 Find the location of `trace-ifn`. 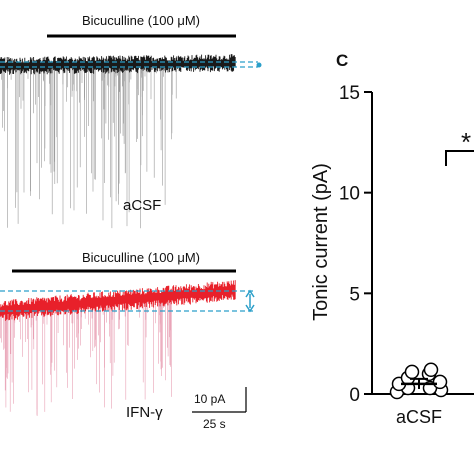

trace-ifn is located at coordinates (118, 348).